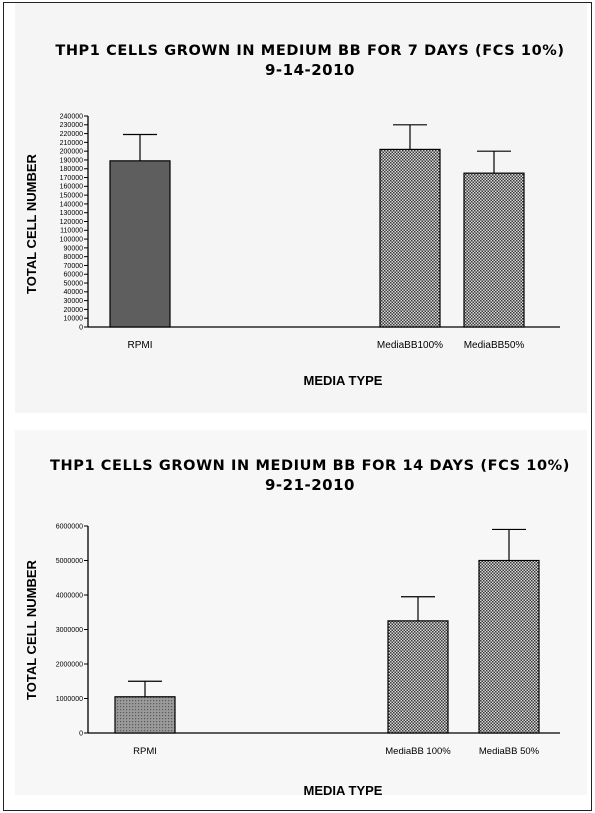  I want to click on y-tick-label: 230000, so click(71, 125).